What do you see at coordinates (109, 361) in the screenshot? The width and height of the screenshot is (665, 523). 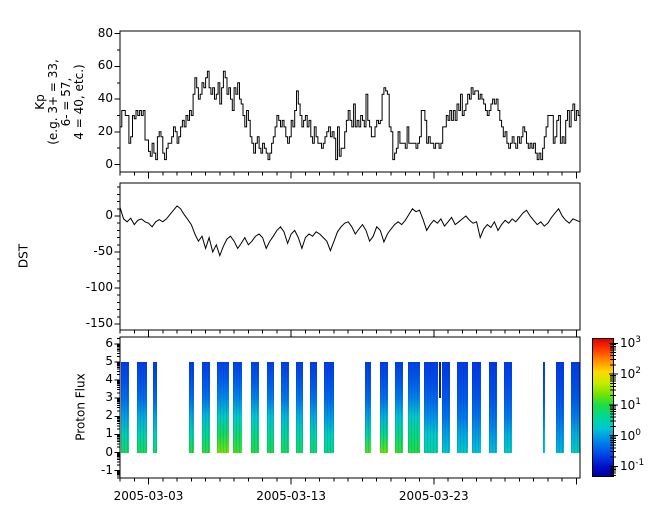 I see `y-tick-label: 5` at bounding box center [109, 361].